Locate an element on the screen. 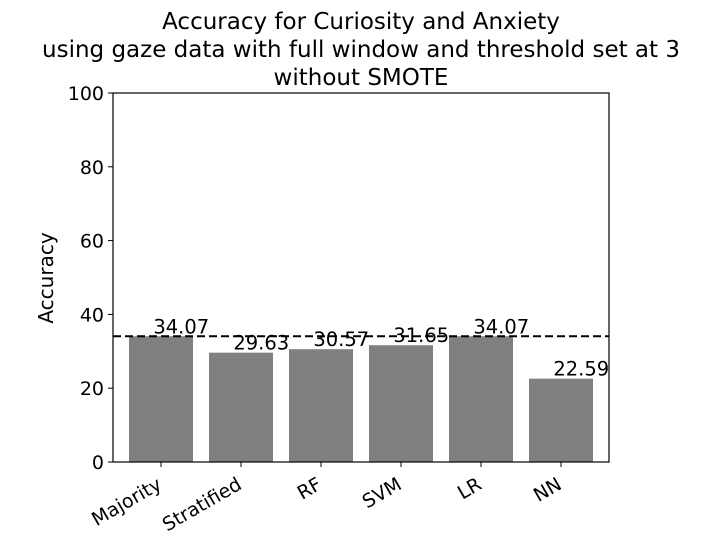 This screenshot has width=722, height=547. chart-title-line-1: Accuracy for Curiosity and Anxiety is located at coordinates (361, 22).